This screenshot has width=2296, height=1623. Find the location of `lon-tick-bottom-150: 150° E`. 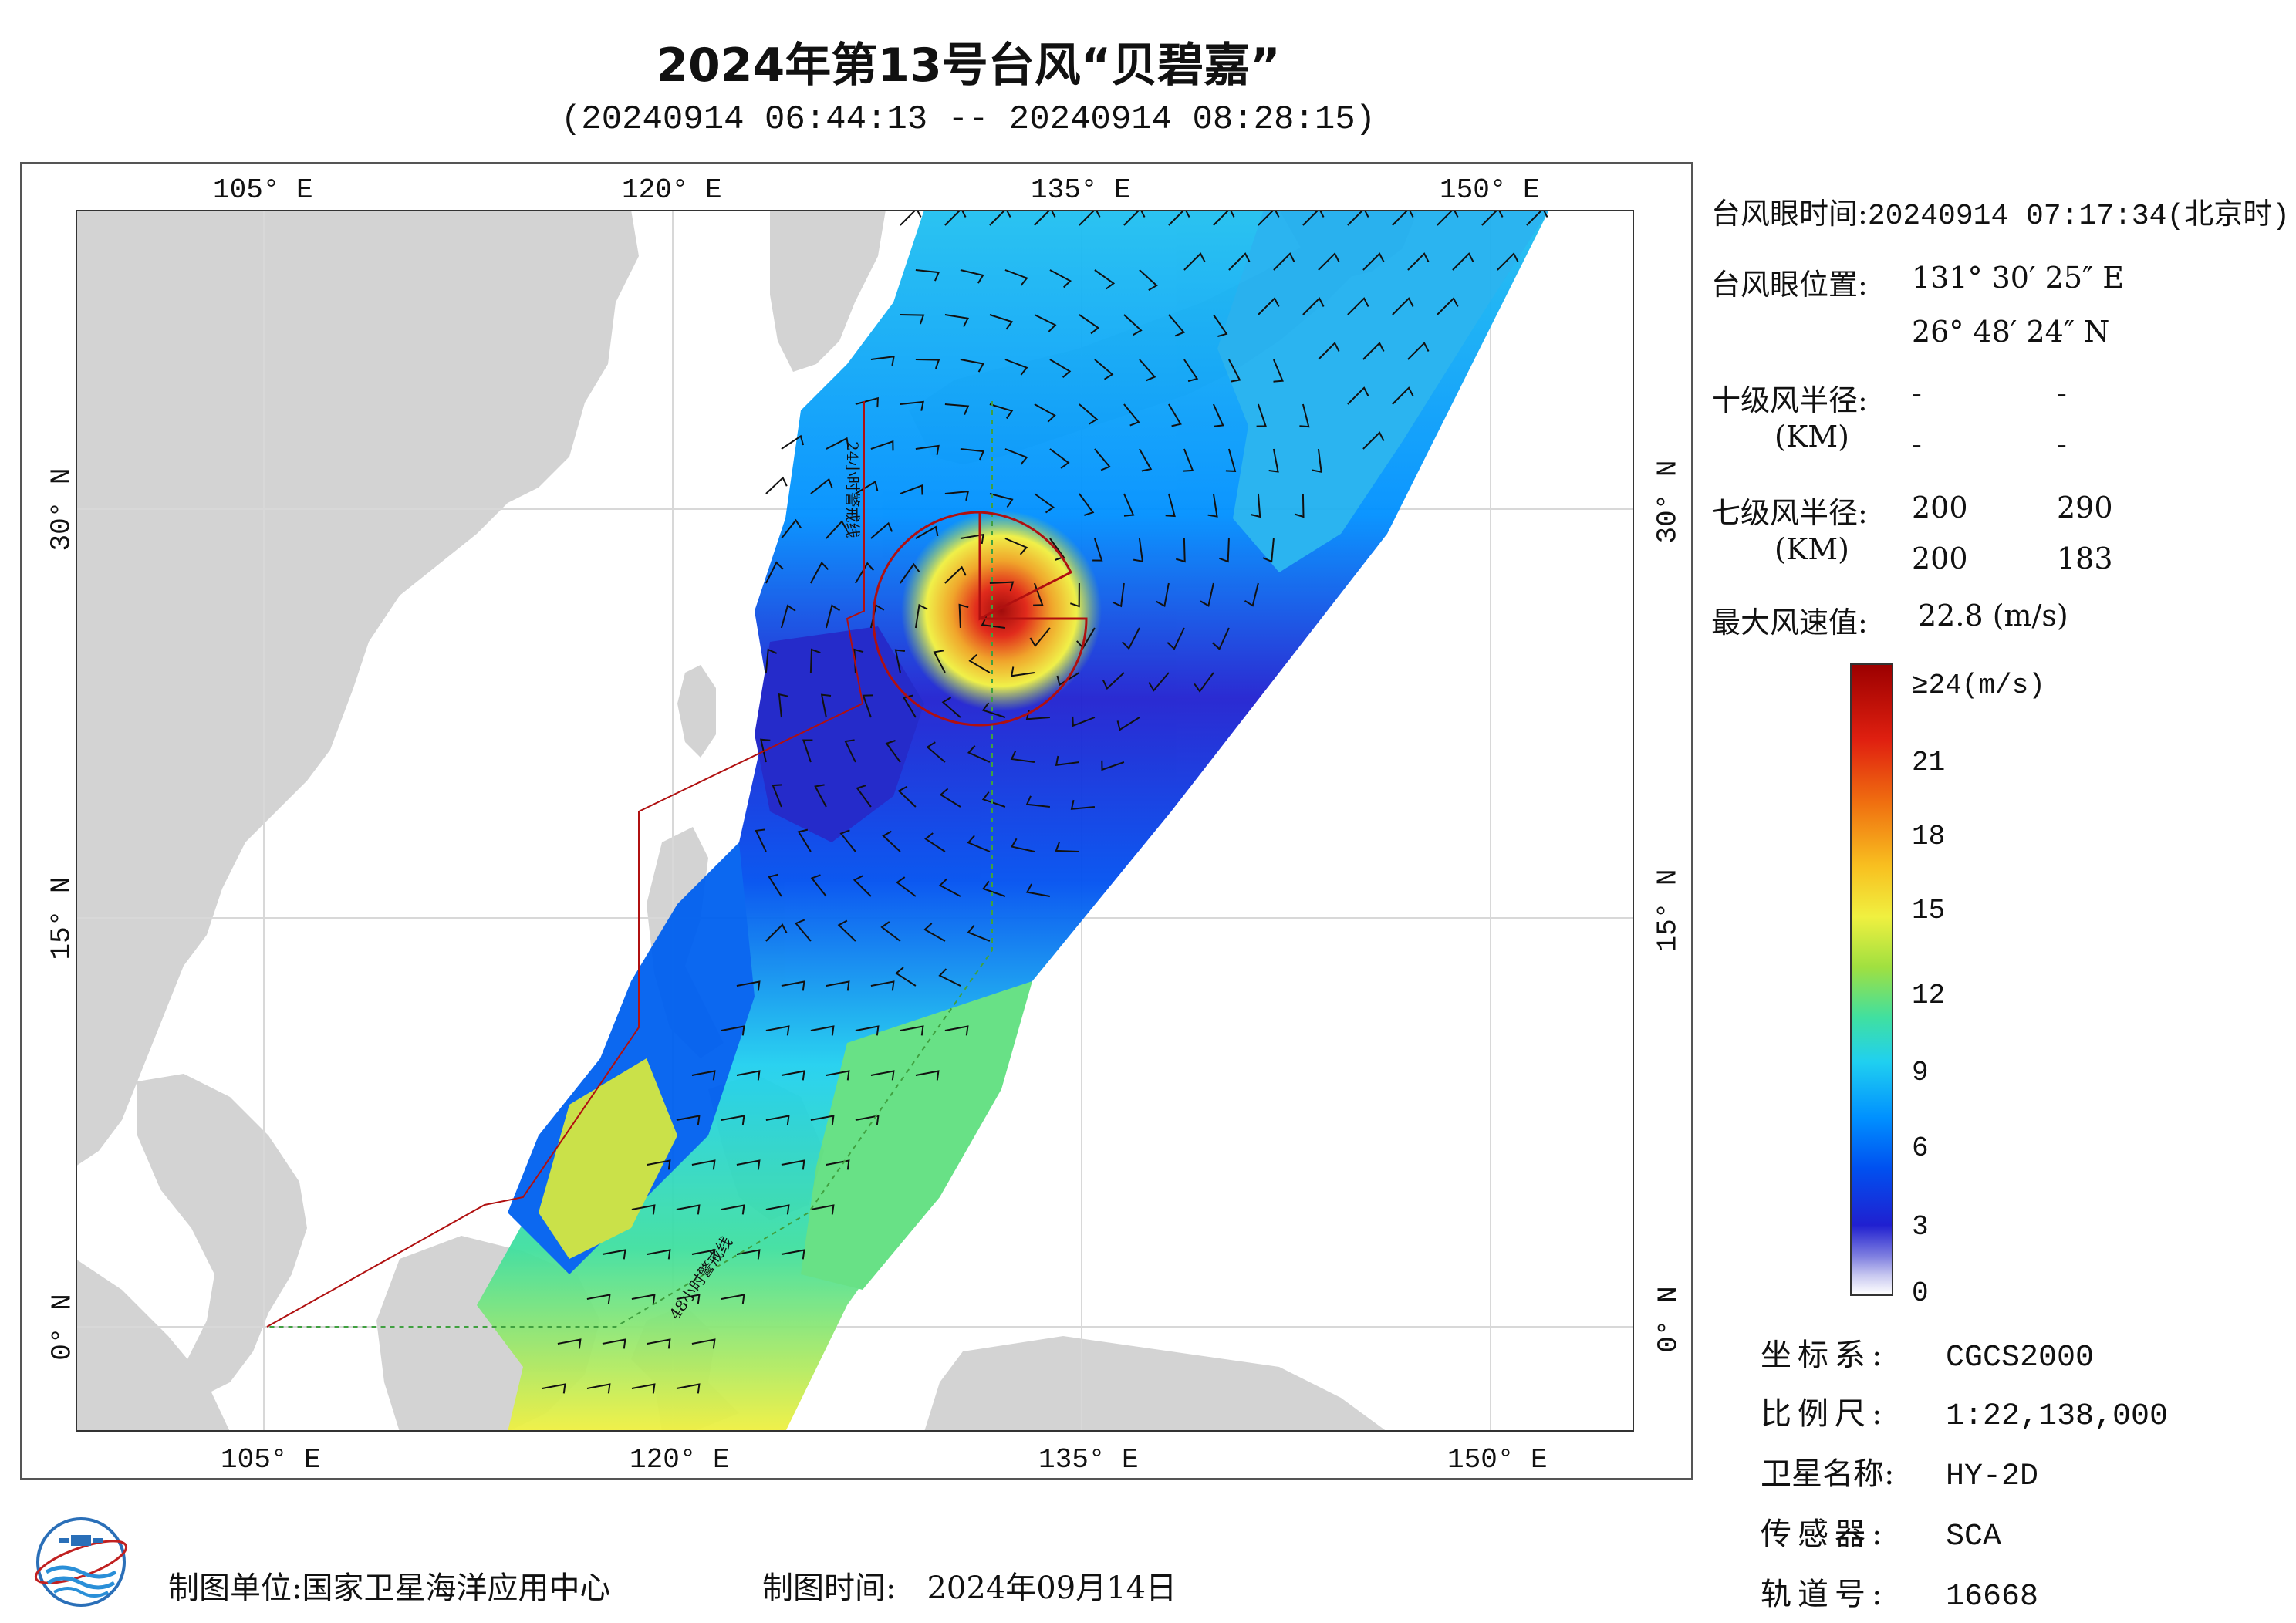

lon-tick-bottom-150: 150° E is located at coordinates (1497, 1460).